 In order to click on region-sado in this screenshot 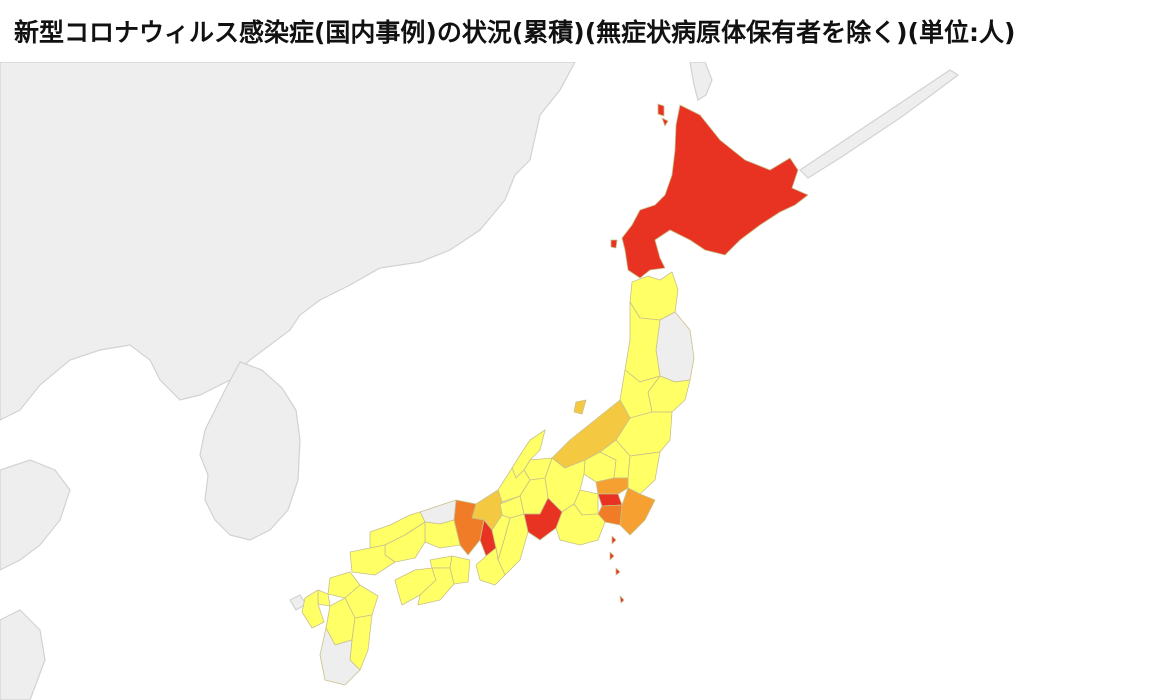, I will do `click(580, 407)`.